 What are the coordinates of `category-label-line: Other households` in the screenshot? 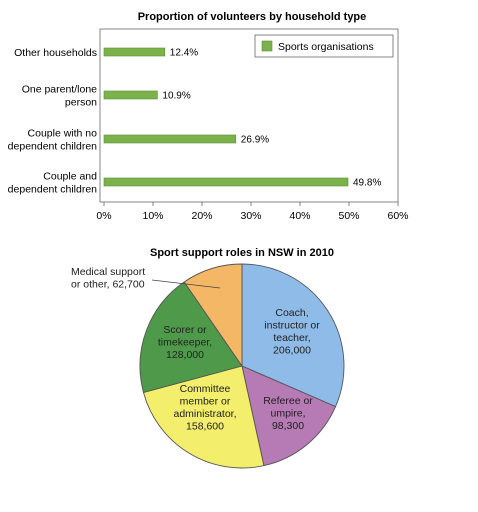 It's located at (55, 53).